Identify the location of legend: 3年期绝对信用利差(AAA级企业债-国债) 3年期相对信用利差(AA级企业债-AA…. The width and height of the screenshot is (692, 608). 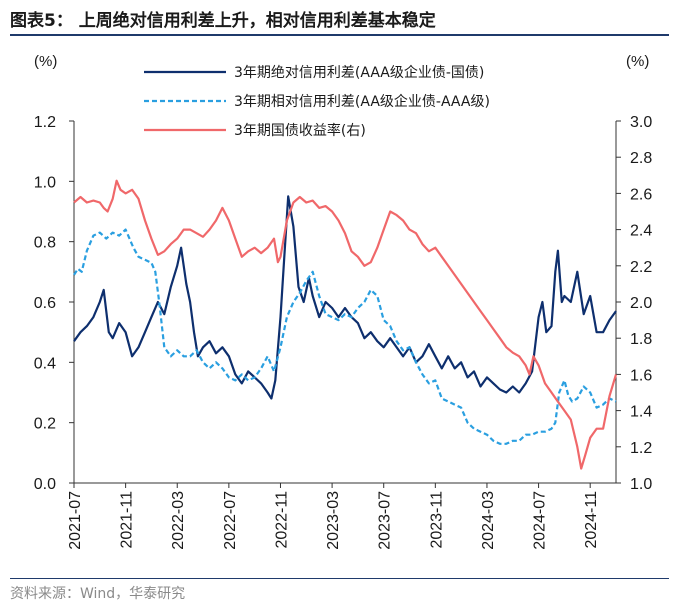
(317, 101).